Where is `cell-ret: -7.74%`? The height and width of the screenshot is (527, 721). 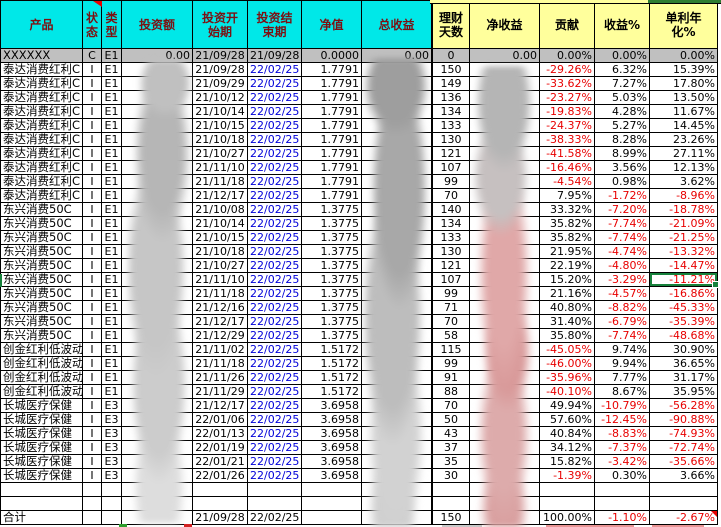
cell-ret: -7.74% is located at coordinates (622, 238).